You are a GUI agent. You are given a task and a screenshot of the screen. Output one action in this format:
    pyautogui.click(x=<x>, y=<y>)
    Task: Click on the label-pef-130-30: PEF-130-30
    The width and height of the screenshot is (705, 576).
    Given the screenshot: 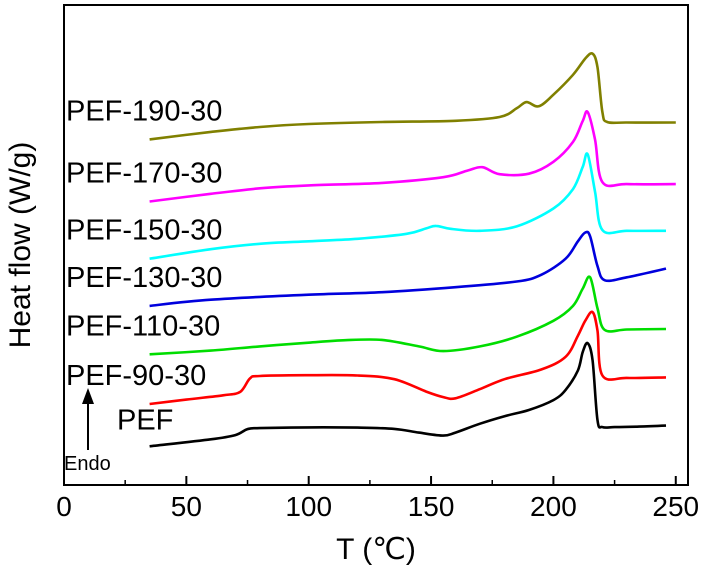 What is the action you would take?
    pyautogui.click(x=144, y=278)
    